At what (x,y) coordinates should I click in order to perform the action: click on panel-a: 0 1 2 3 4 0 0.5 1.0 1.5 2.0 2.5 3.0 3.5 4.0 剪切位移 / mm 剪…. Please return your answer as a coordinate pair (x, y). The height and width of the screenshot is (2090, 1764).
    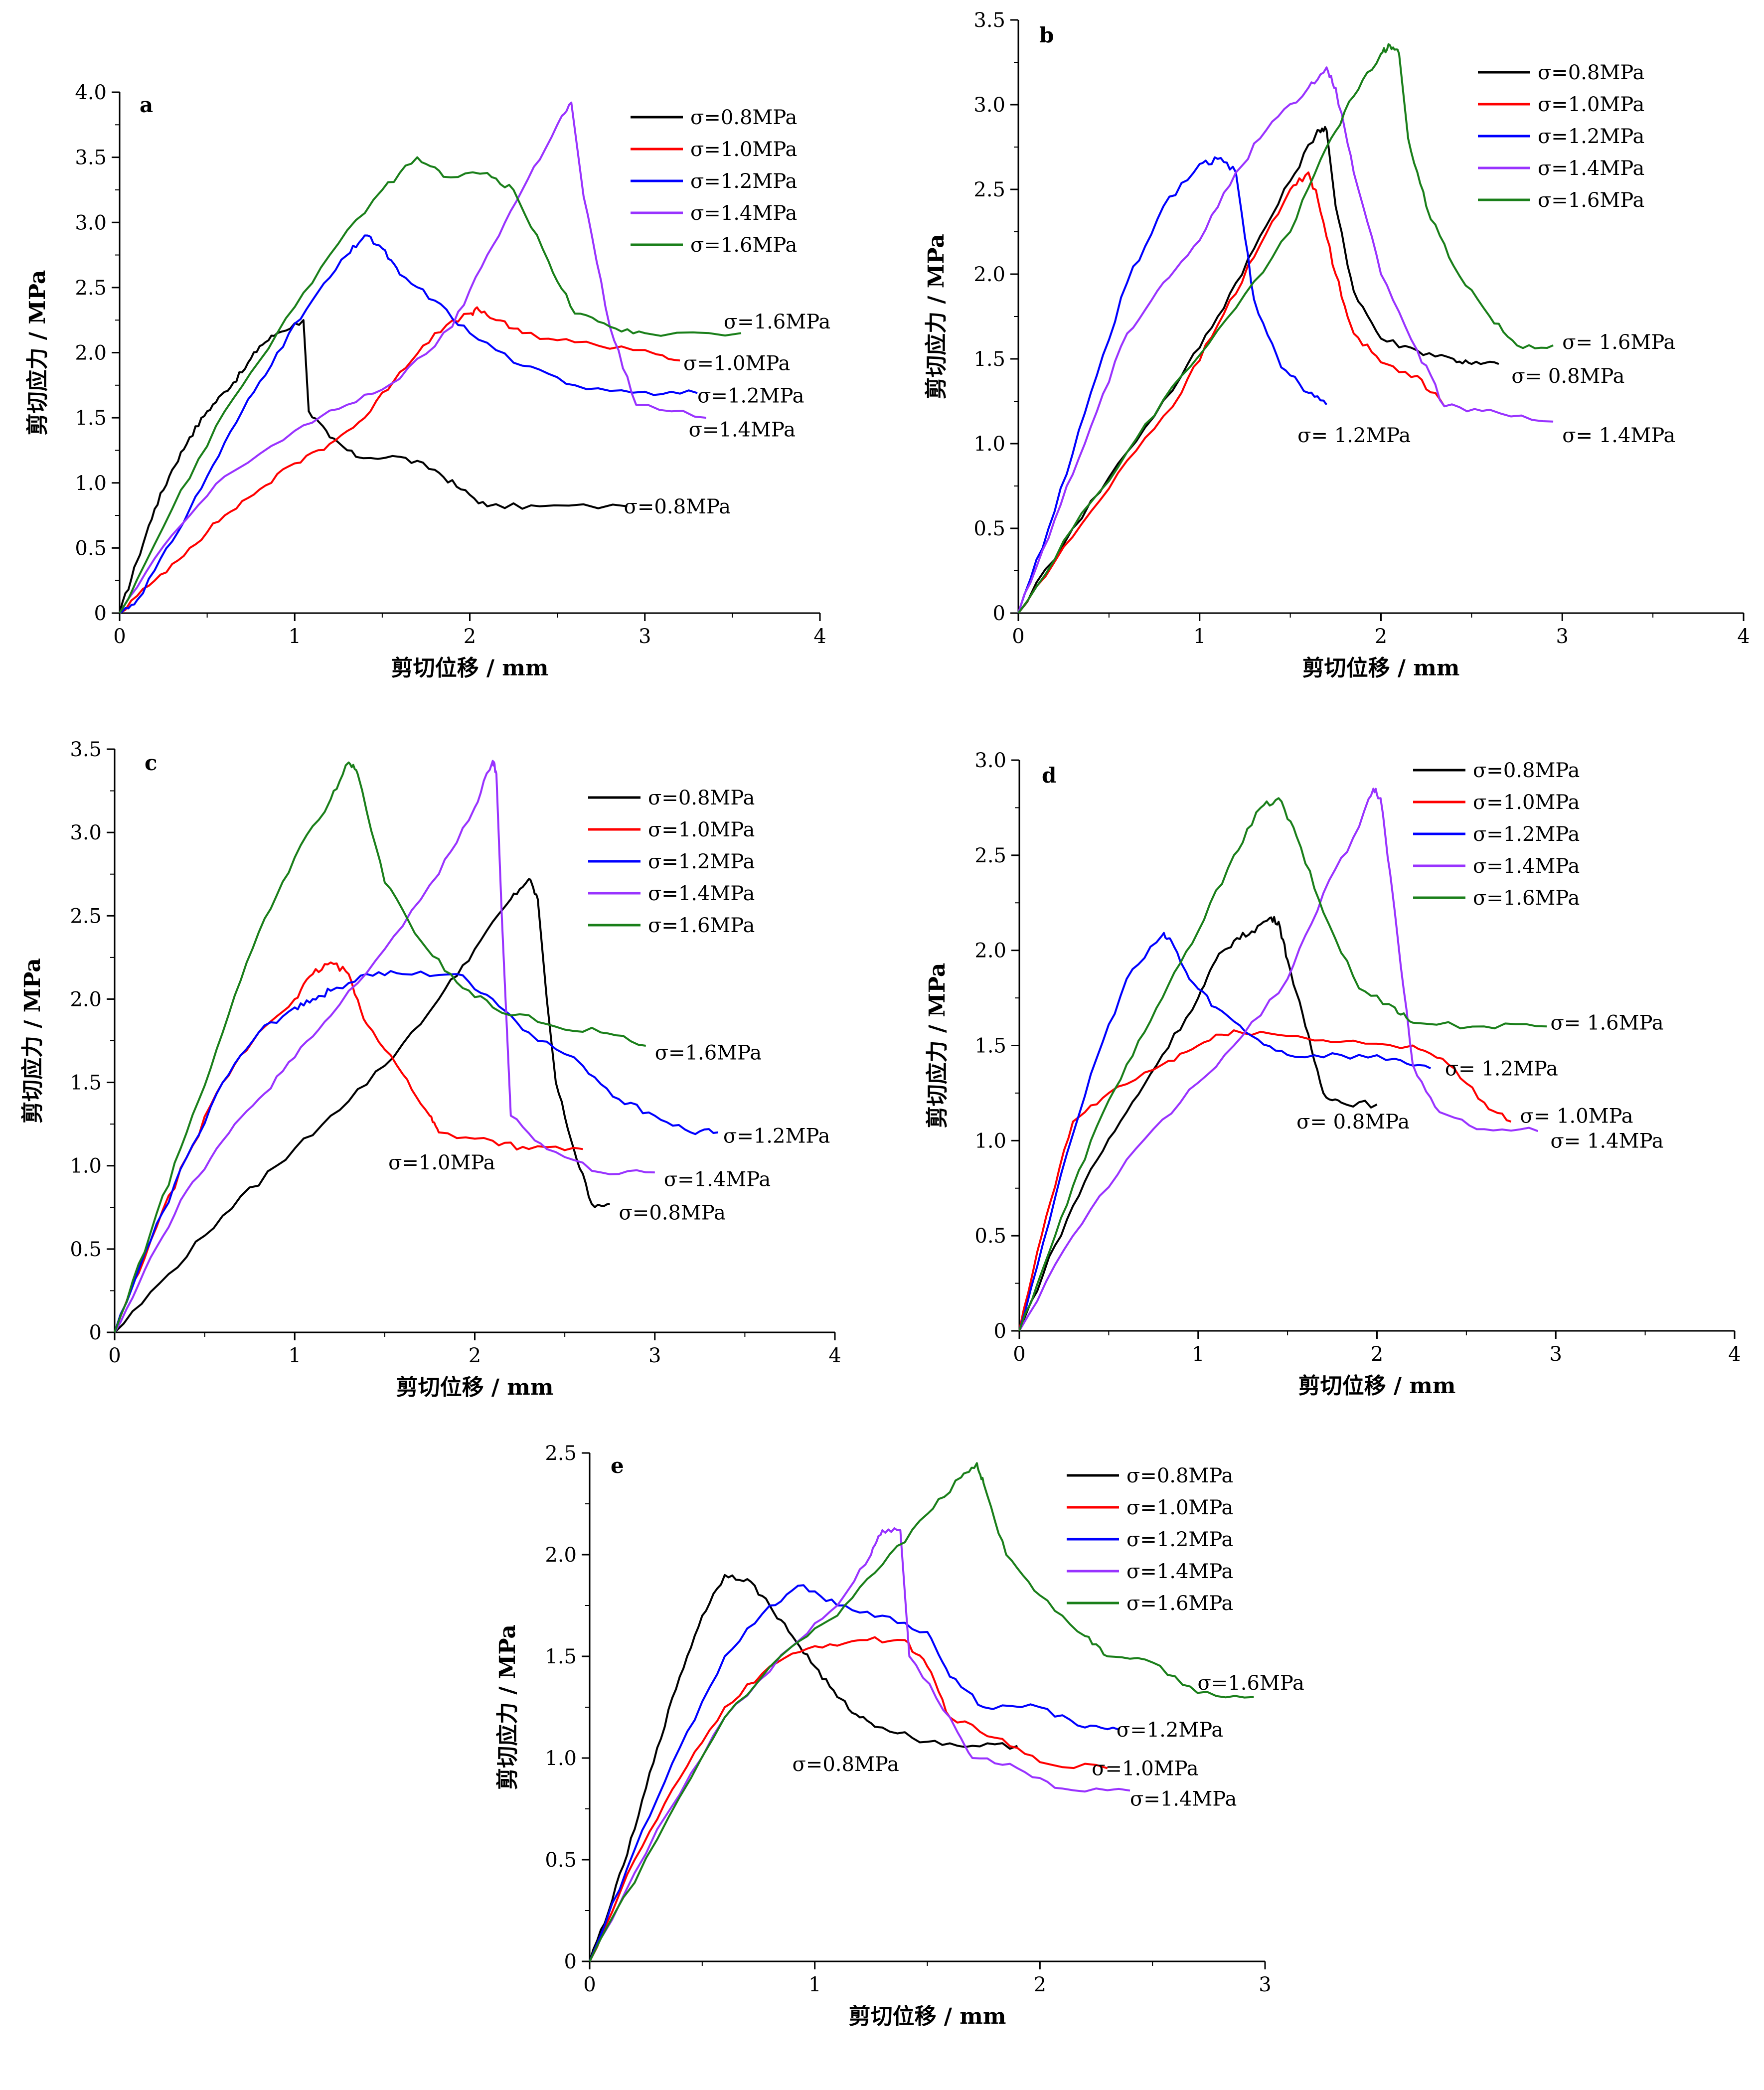
    Looking at the image, I should click on (427, 381).